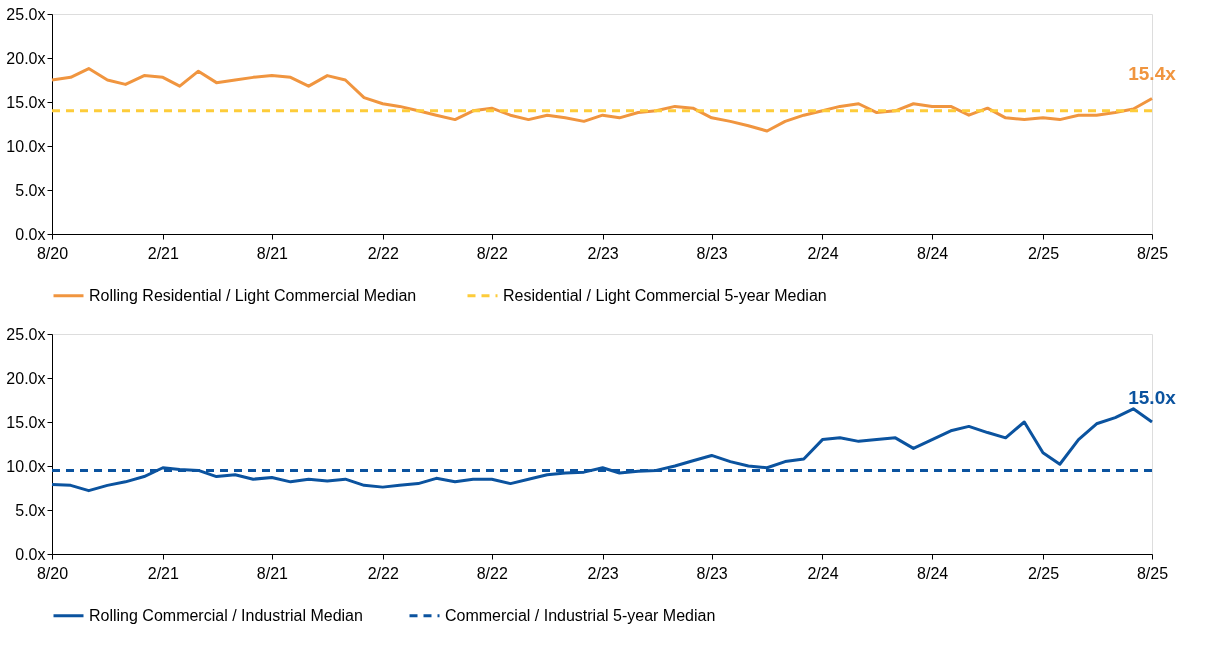  What do you see at coordinates (226, 615) in the screenshot?
I see `legend-label: Rolling Commercial / Industrial Median` at bounding box center [226, 615].